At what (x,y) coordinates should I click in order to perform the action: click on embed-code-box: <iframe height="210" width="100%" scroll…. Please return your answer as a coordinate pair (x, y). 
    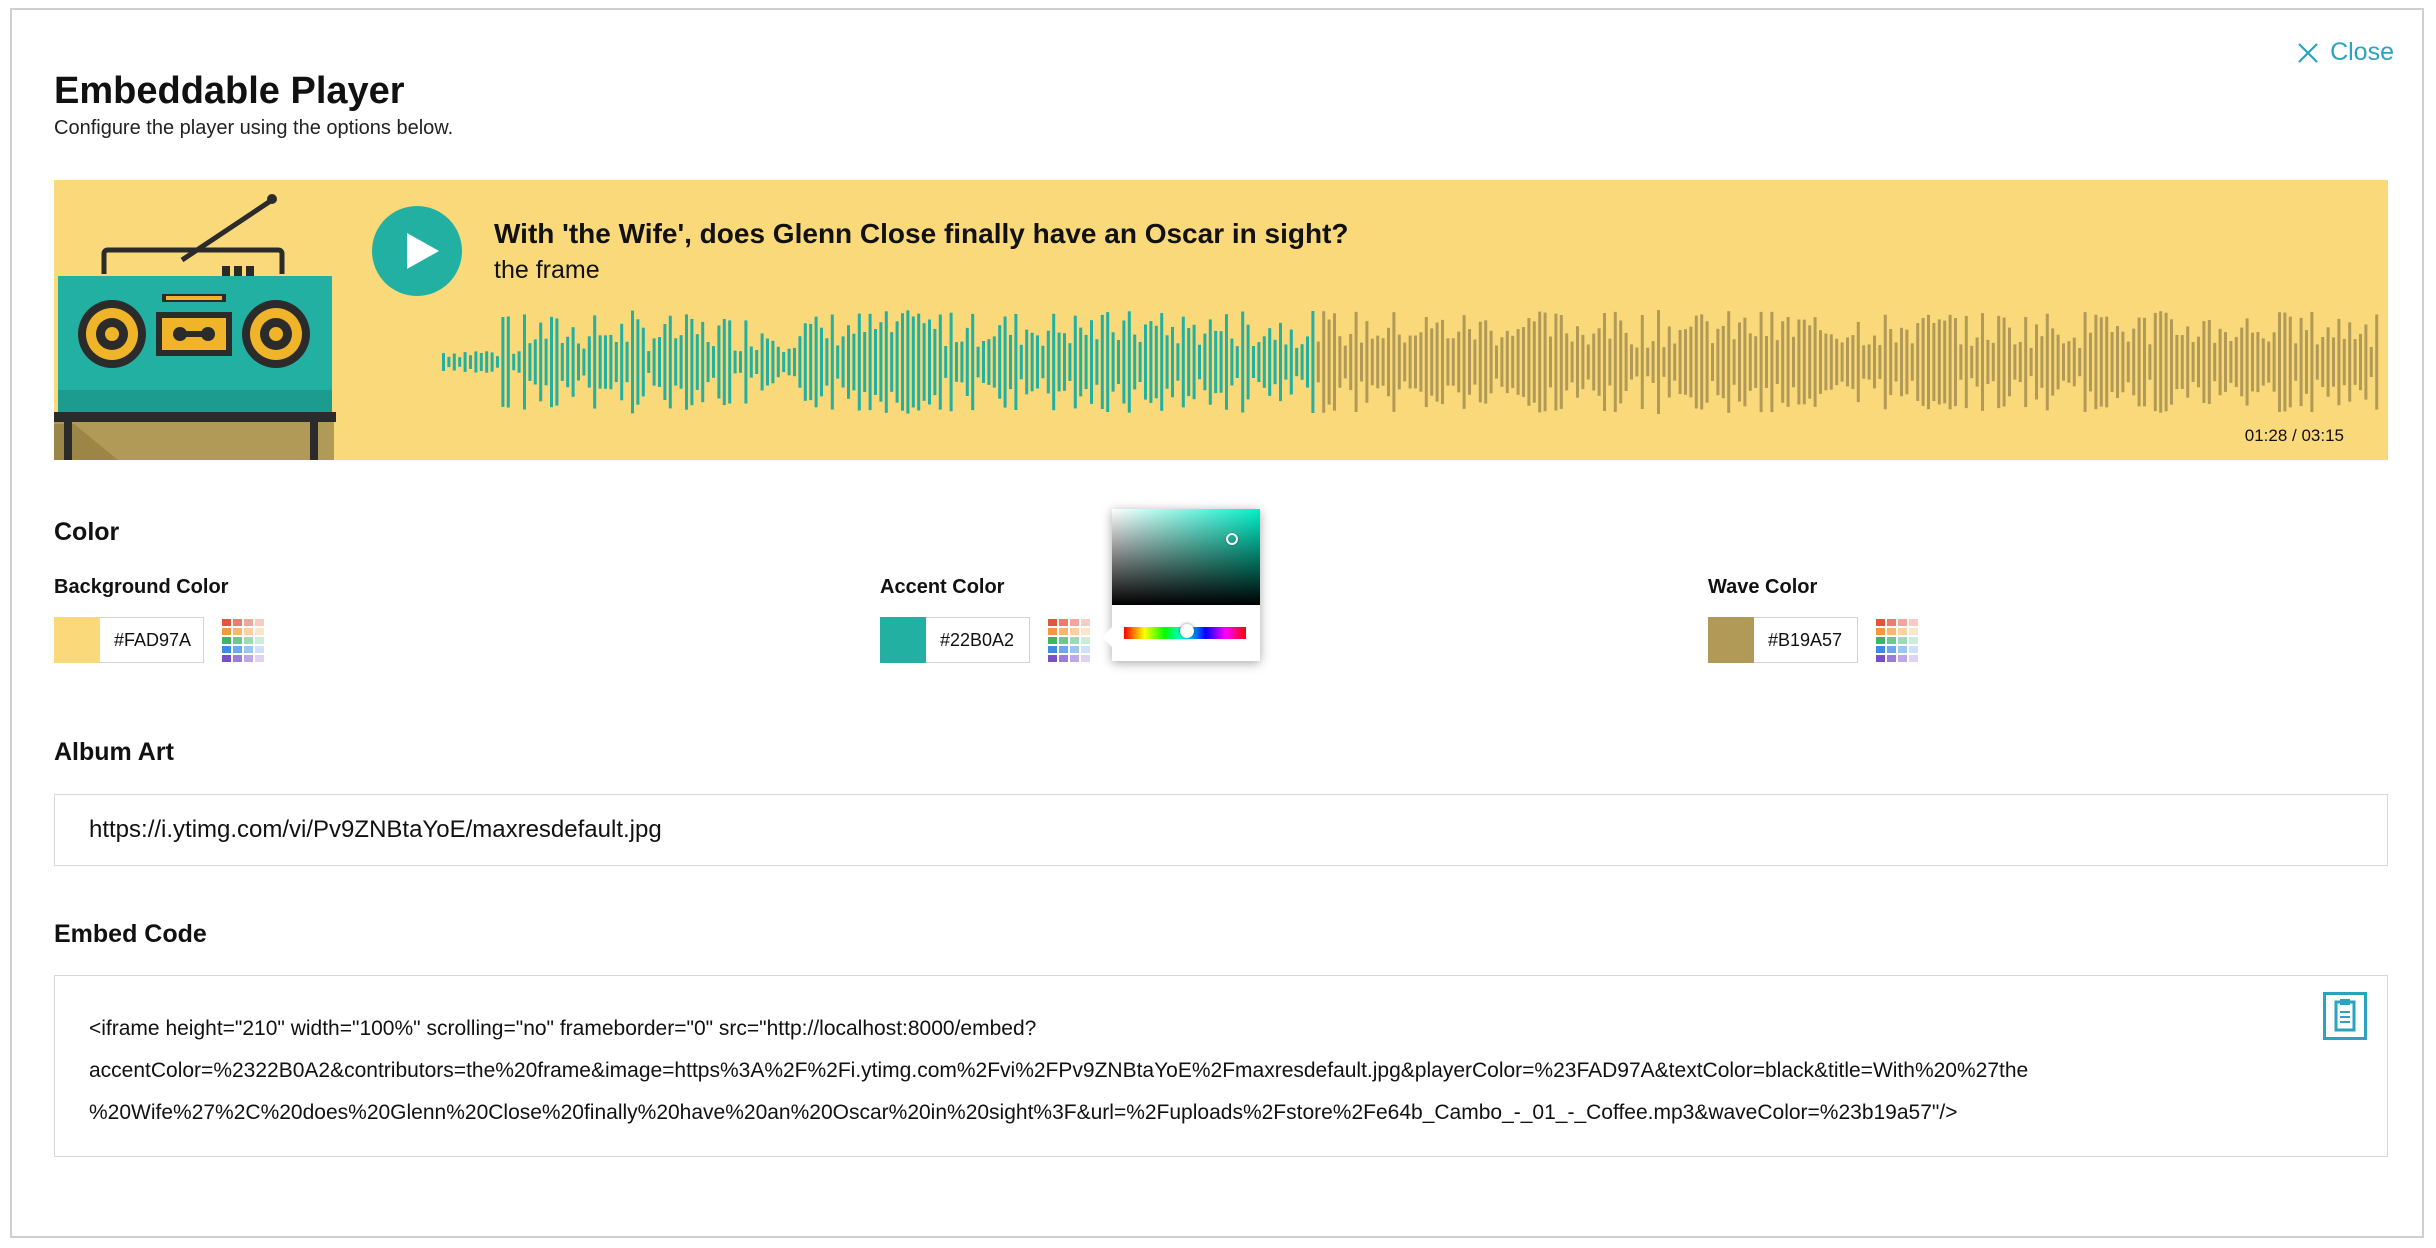
    Looking at the image, I should click on (1221, 1066).